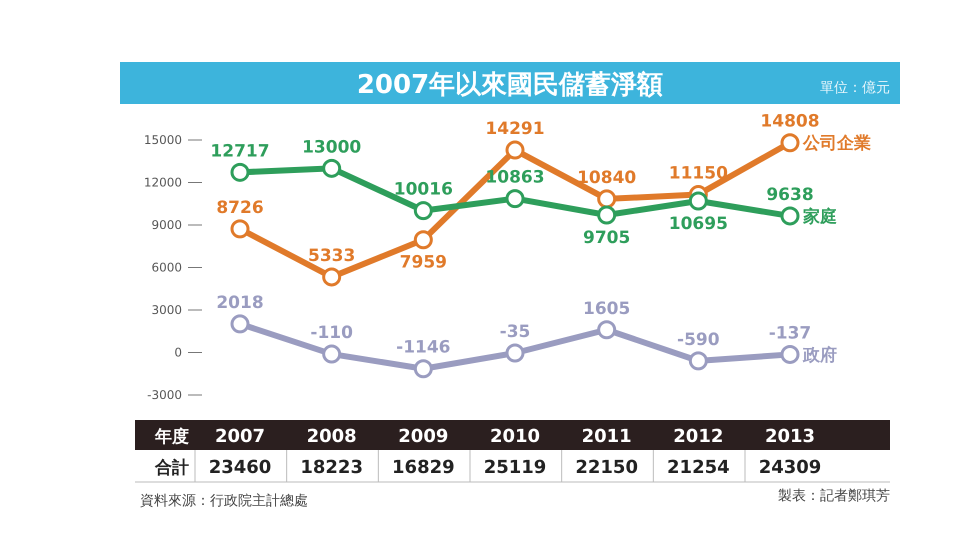 The width and height of the screenshot is (960, 539). What do you see at coordinates (423, 190) in the screenshot?
I see `data-label: 10016` at bounding box center [423, 190].